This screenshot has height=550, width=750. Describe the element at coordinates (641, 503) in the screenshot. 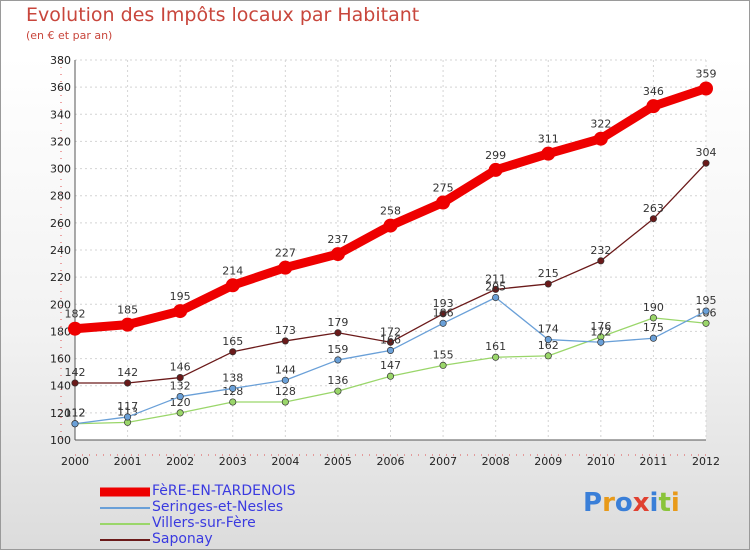

I see `logo-letter: x` at that location.